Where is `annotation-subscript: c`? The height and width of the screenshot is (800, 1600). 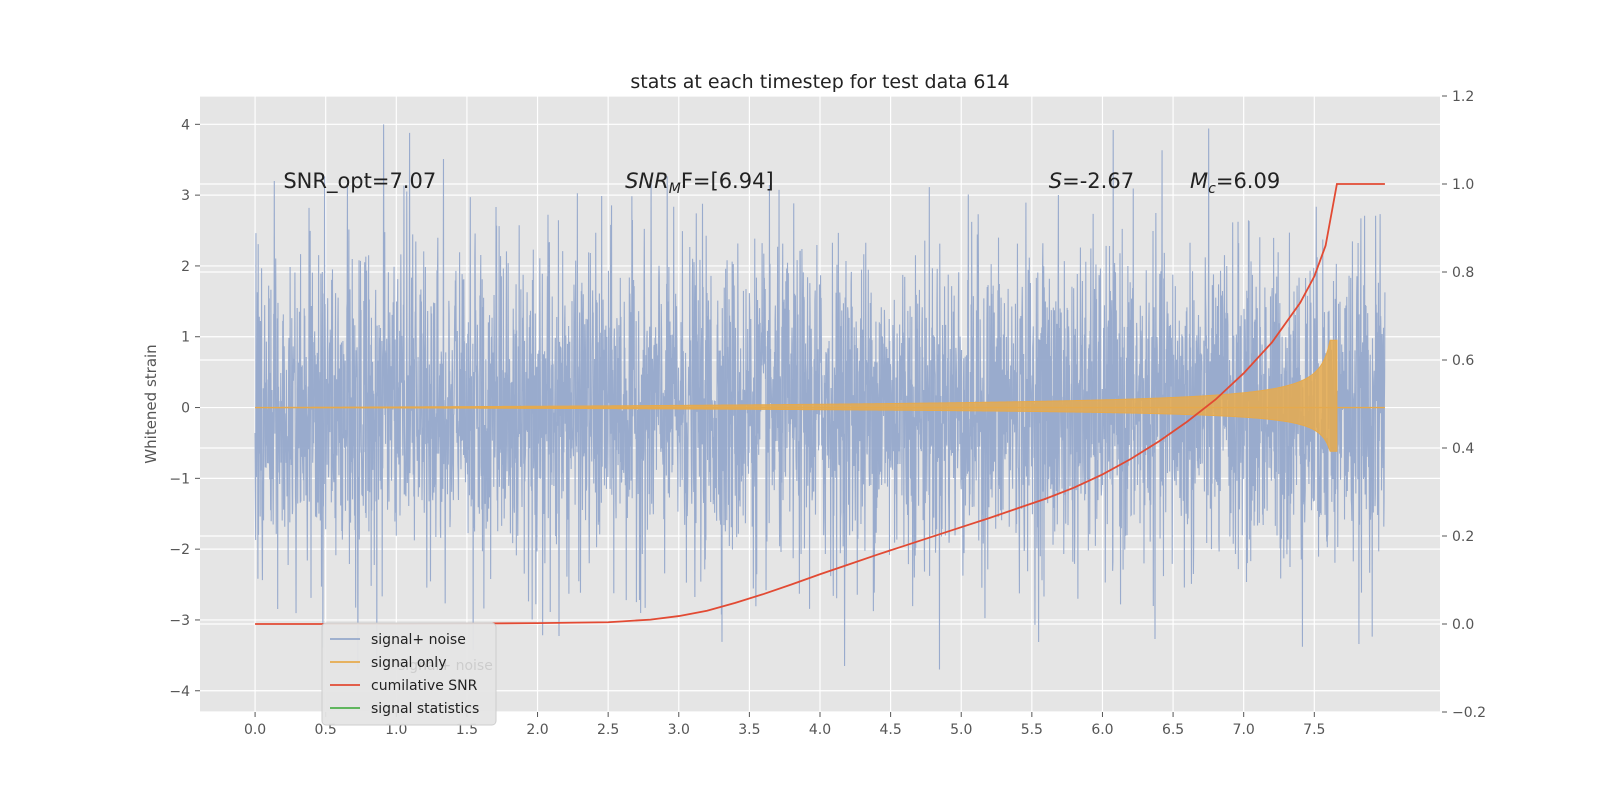 annotation-subscript: c is located at coordinates (1212, 189).